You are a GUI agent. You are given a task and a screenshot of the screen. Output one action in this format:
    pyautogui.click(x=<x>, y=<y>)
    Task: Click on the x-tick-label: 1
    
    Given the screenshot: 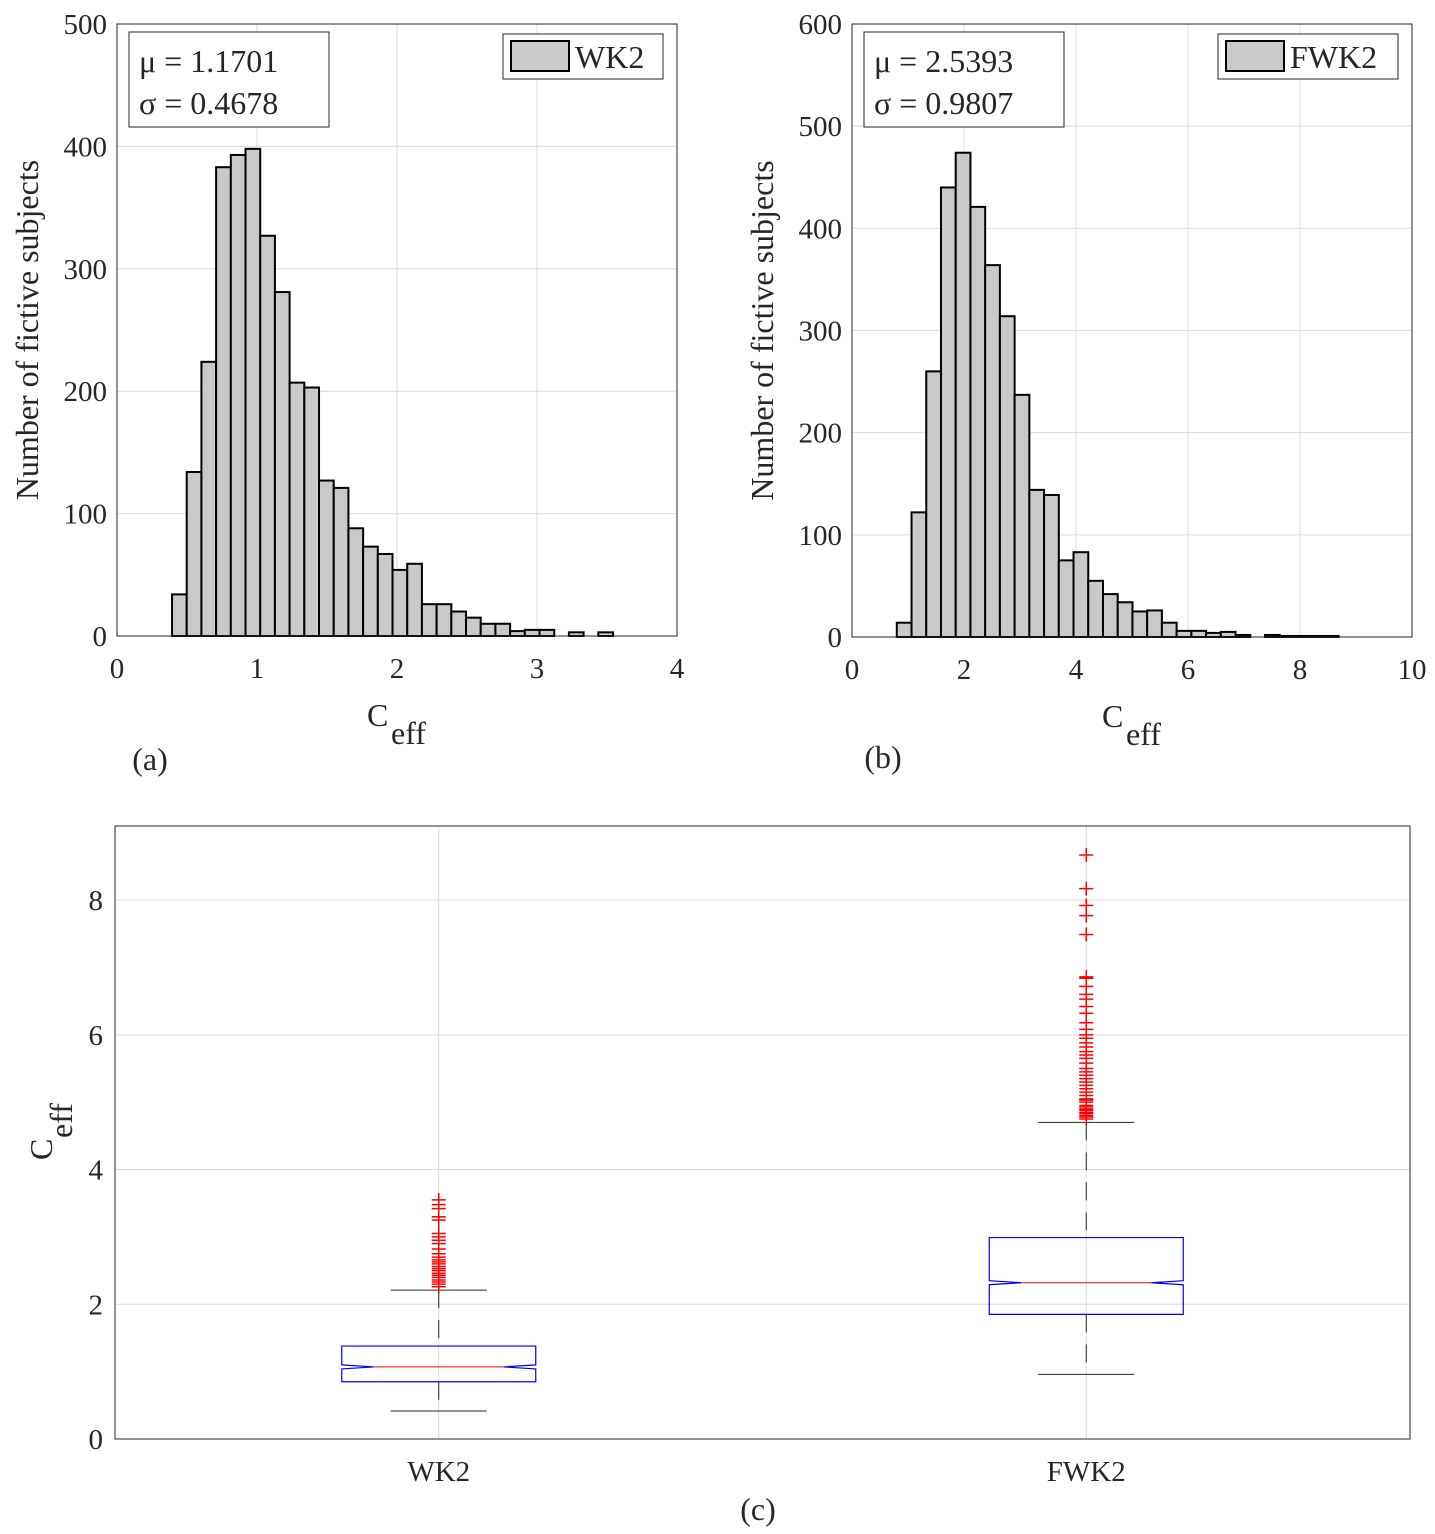 What is the action you would take?
    pyautogui.click(x=257, y=669)
    